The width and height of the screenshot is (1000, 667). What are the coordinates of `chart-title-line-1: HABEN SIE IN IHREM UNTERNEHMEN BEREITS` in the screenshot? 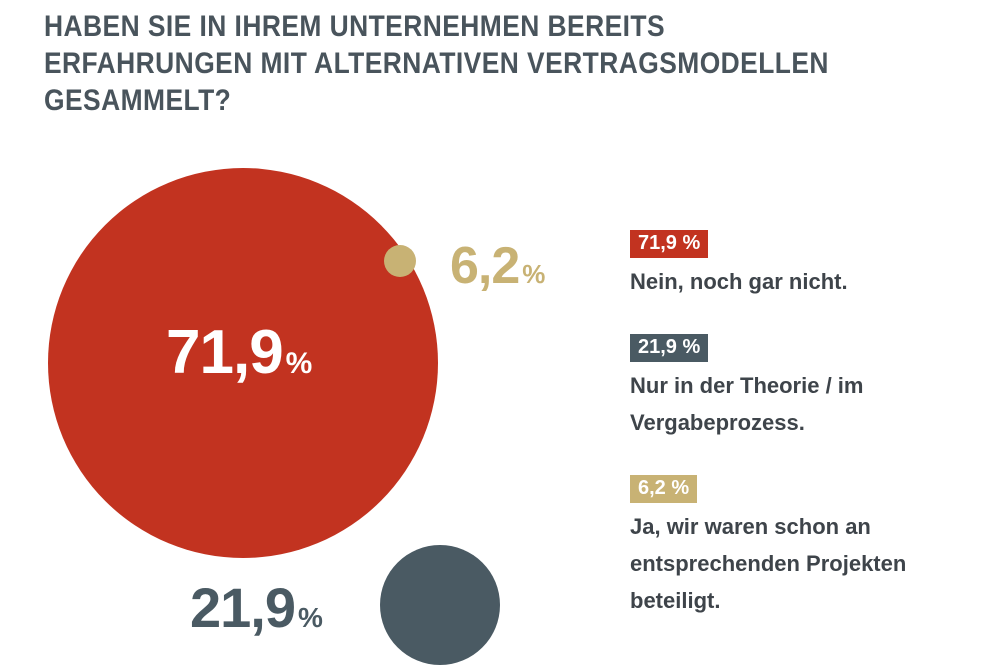 It's located at (355, 26).